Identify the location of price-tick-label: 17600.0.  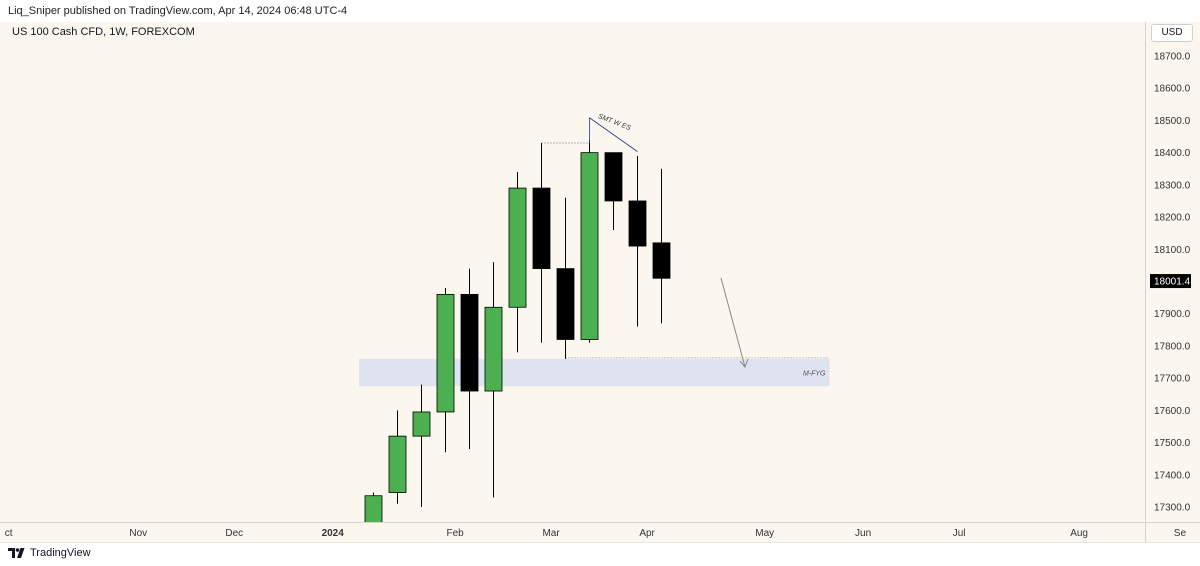
(1172, 411).